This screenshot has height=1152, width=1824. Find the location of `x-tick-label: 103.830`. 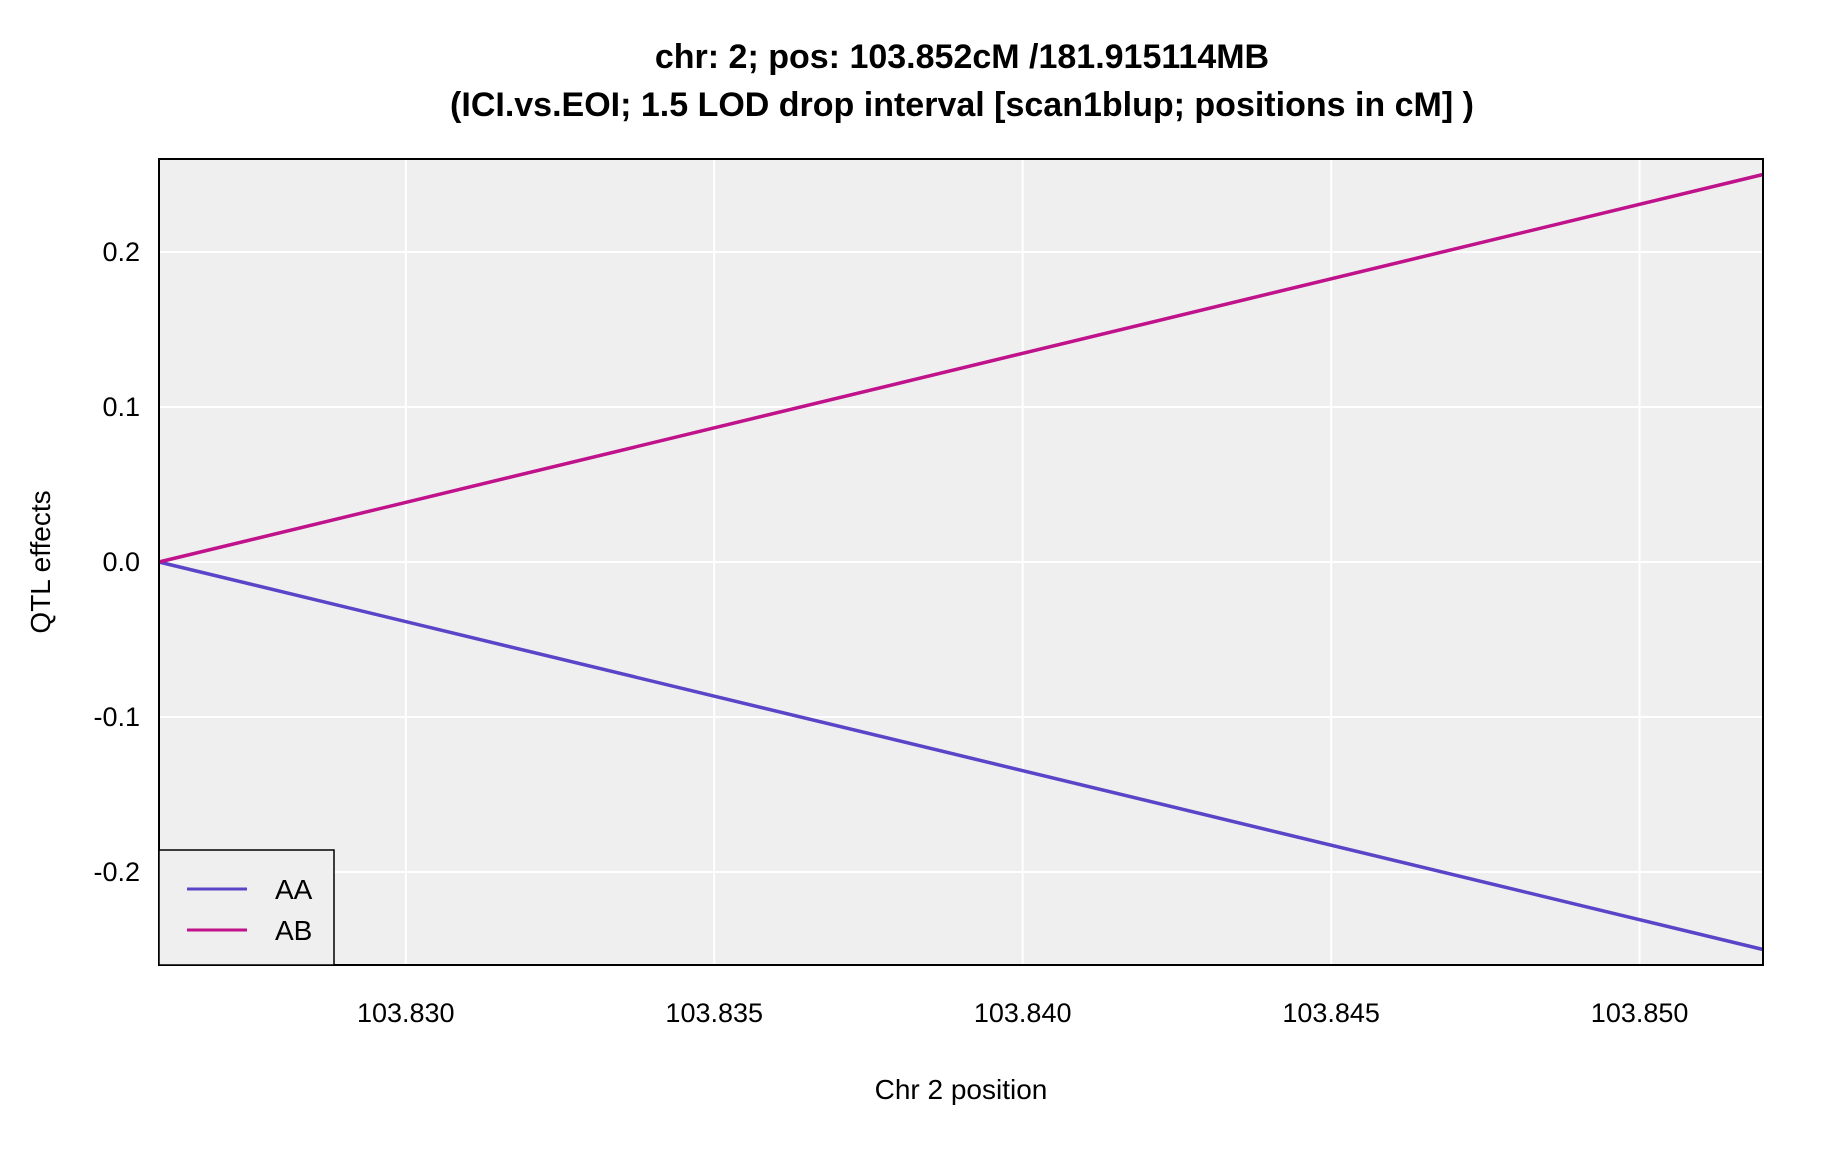

x-tick-label: 103.830 is located at coordinates (406, 1013).